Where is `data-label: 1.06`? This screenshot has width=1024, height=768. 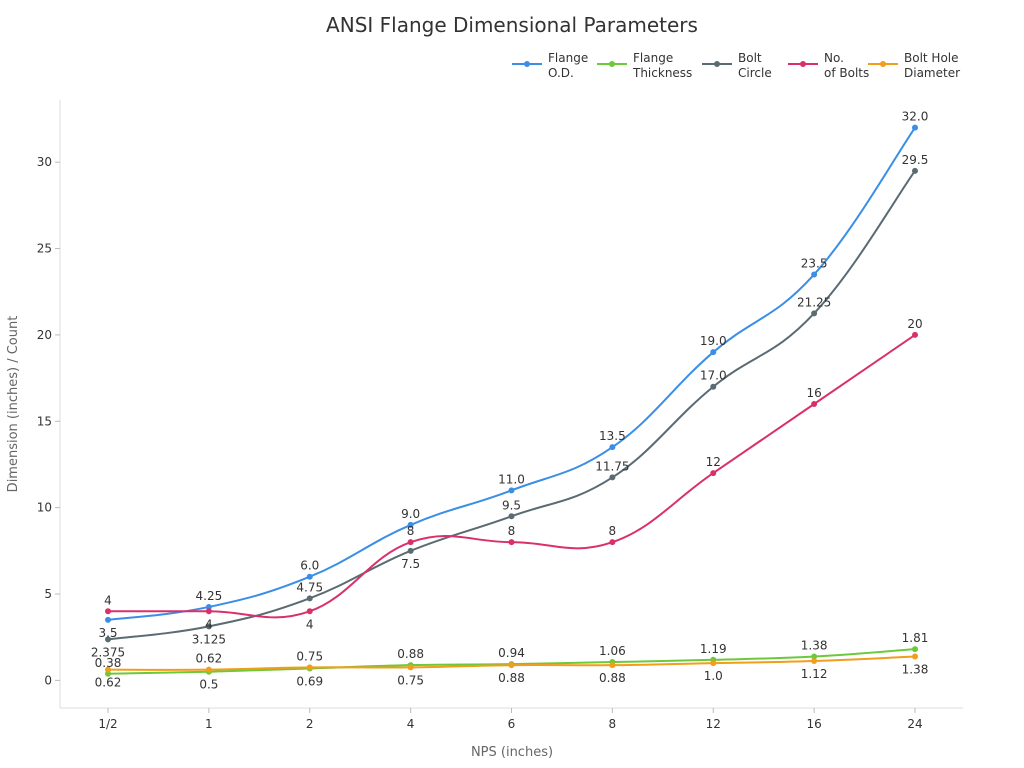 data-label: 1.06 is located at coordinates (612, 651).